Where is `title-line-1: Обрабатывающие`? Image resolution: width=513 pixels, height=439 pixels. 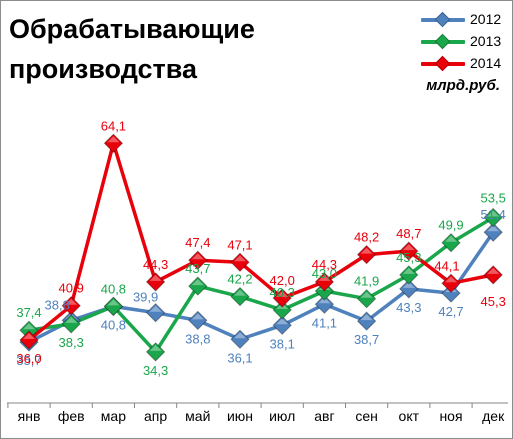 title-line-1: Обрабатывающие is located at coordinates (132, 29).